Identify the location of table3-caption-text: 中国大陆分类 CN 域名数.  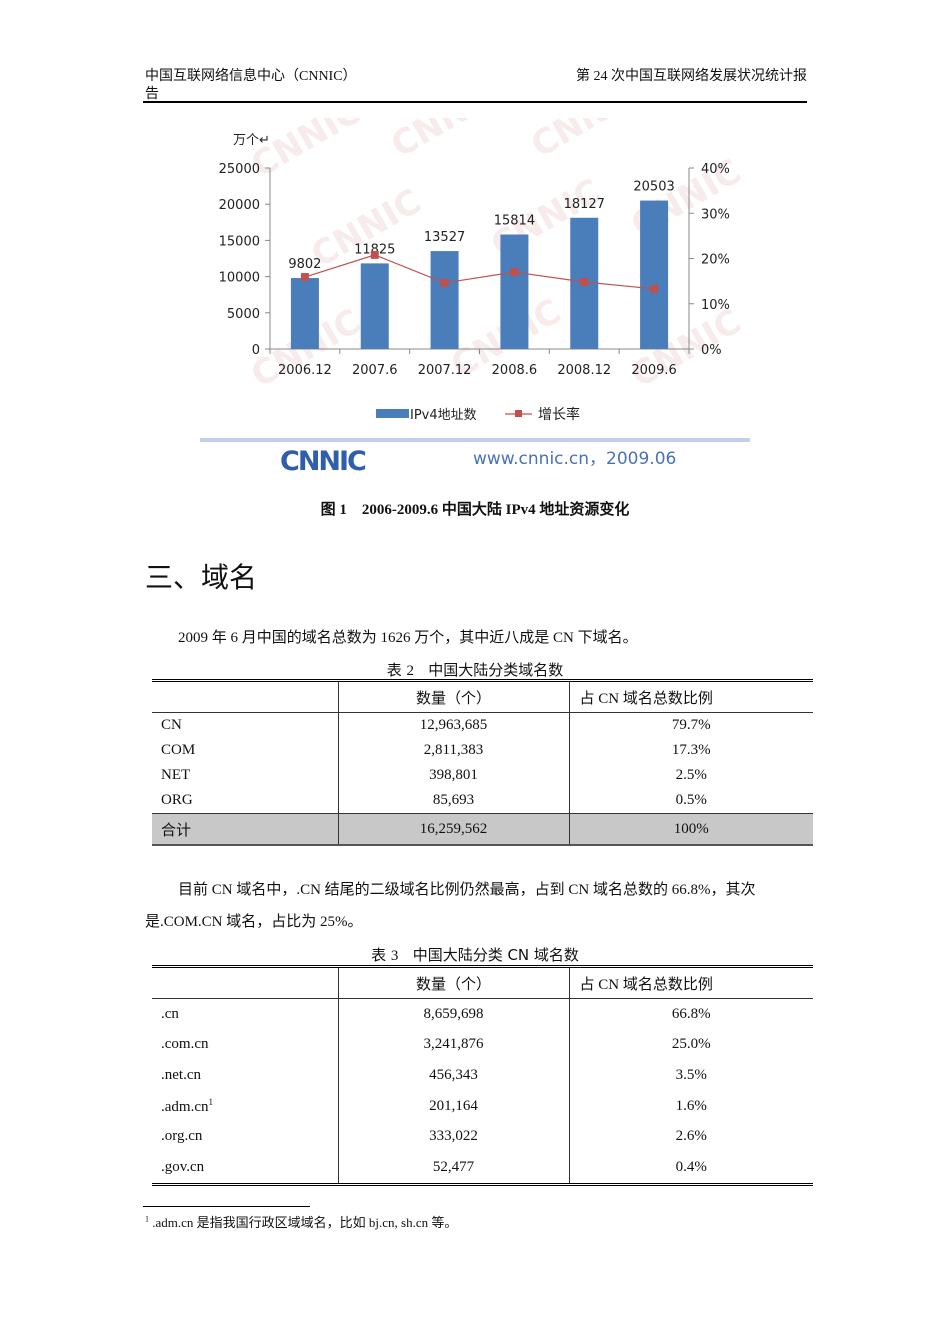
(495, 955).